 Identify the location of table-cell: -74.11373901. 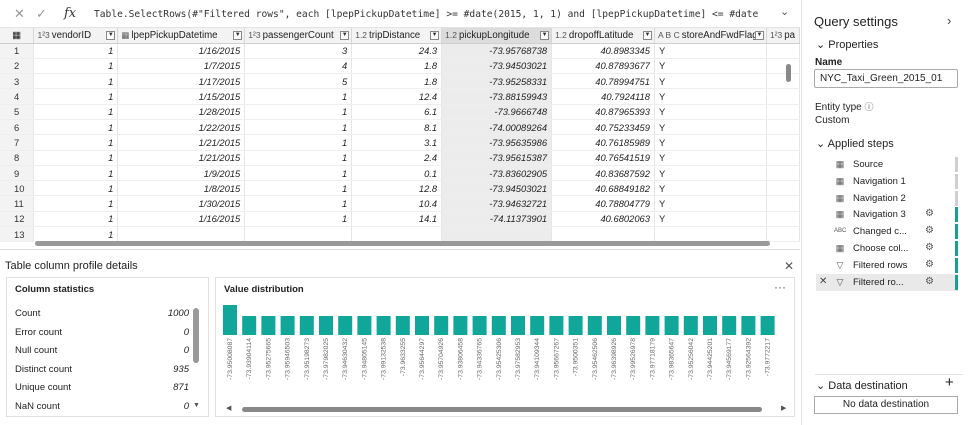
(497, 219).